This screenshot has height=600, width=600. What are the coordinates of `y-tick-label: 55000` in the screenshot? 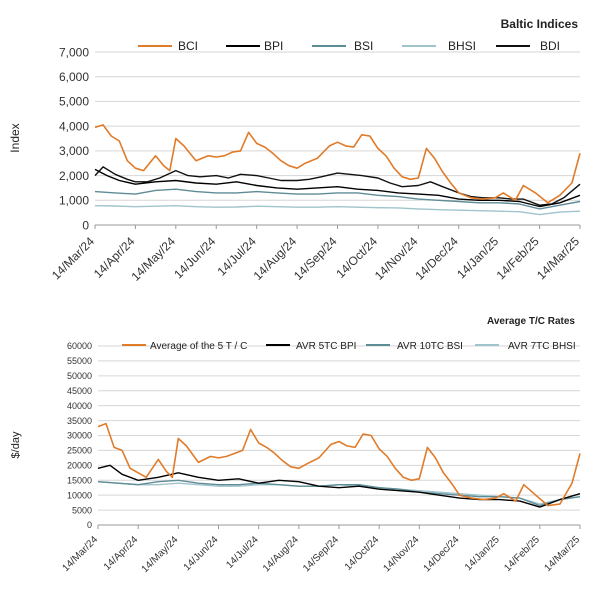 It's located at (79, 361).